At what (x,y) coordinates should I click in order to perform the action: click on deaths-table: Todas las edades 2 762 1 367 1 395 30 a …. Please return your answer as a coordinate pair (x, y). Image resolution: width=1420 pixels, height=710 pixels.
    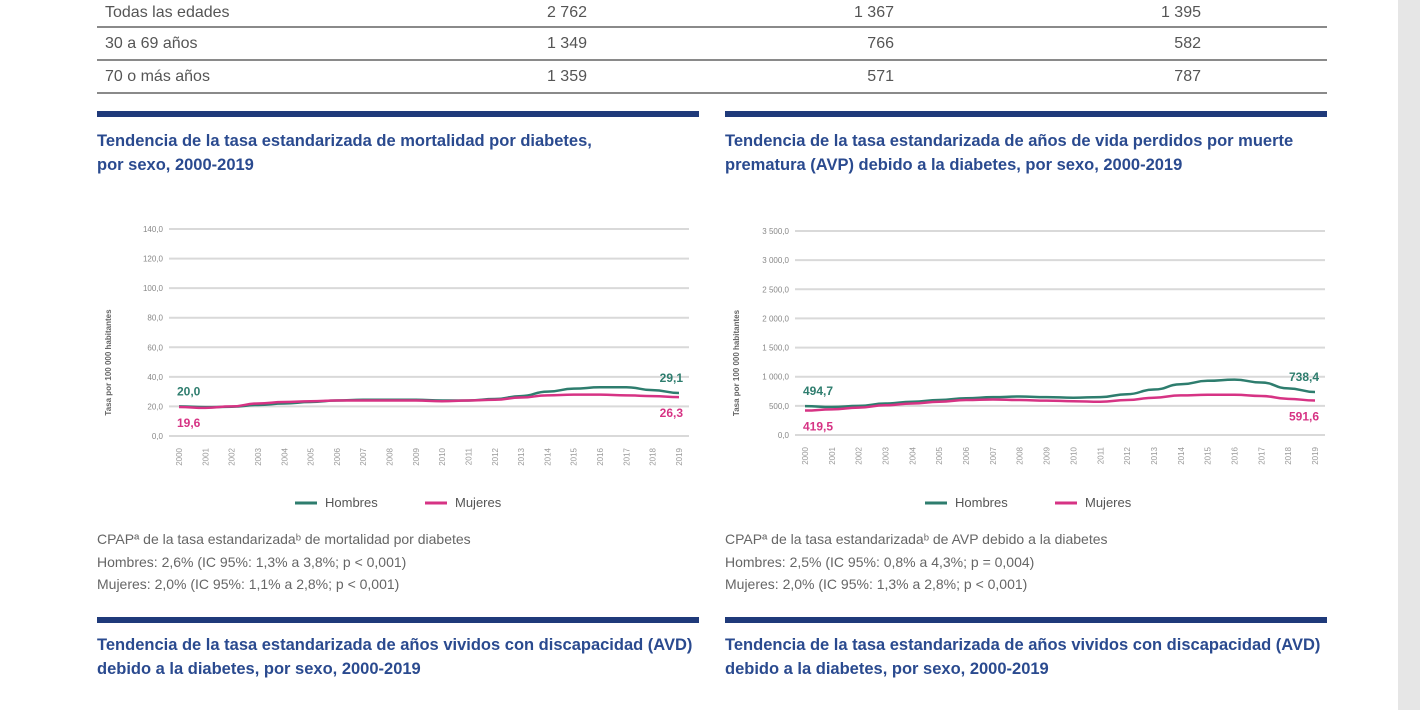
    Looking at the image, I should click on (712, 47).